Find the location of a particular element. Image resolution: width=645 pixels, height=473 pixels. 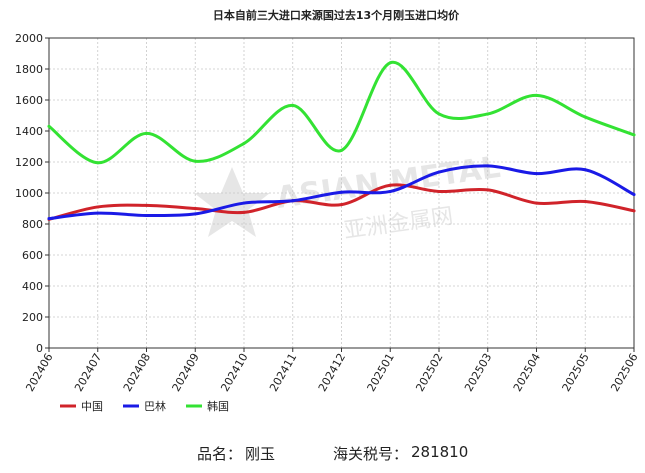

y-tick-label: 1800 is located at coordinates (29, 69).